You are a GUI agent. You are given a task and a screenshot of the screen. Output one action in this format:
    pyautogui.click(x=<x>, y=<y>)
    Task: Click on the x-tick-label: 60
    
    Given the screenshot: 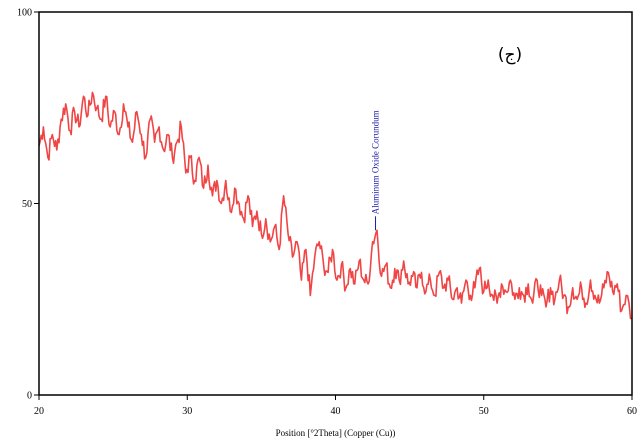 What is the action you would take?
    pyautogui.click(x=632, y=411)
    